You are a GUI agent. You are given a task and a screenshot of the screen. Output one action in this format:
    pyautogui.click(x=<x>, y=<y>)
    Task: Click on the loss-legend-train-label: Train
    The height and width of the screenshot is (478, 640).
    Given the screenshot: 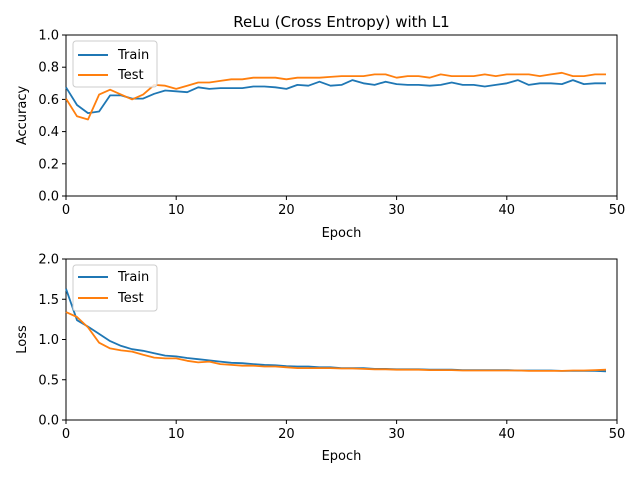 What is the action you would take?
    pyautogui.click(x=133, y=277)
    